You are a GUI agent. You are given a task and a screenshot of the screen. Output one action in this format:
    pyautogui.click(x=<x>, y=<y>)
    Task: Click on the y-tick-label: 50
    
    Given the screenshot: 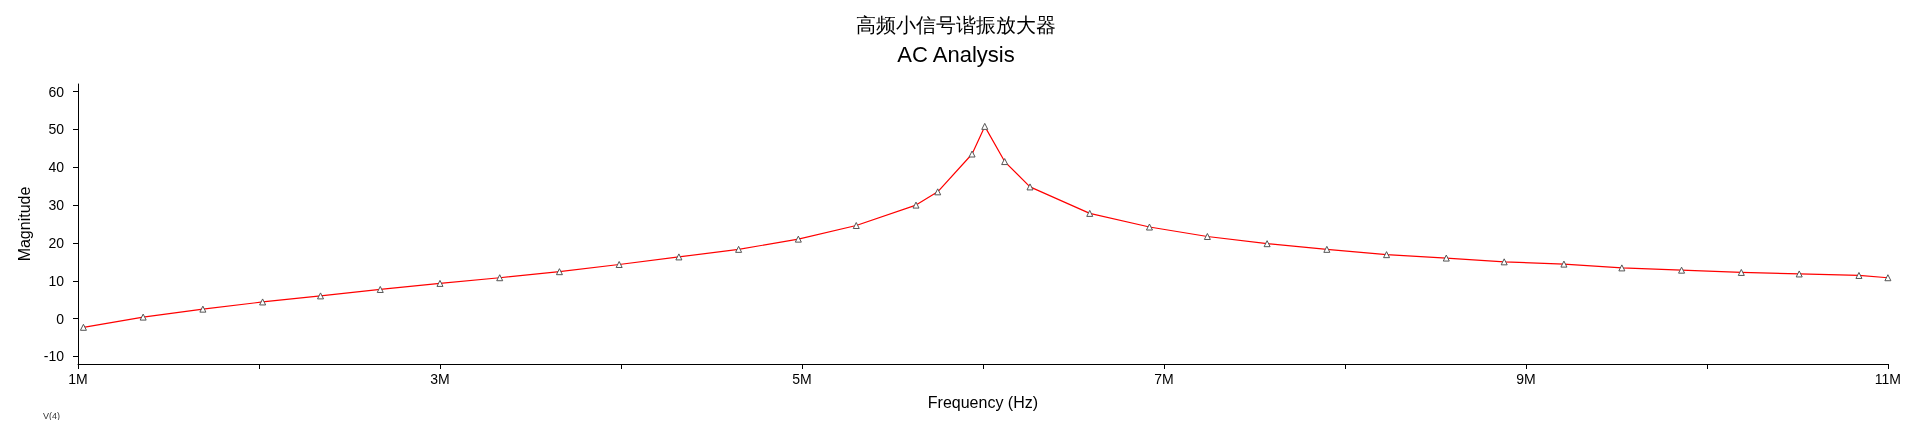 What is the action you would take?
    pyautogui.click(x=56, y=129)
    